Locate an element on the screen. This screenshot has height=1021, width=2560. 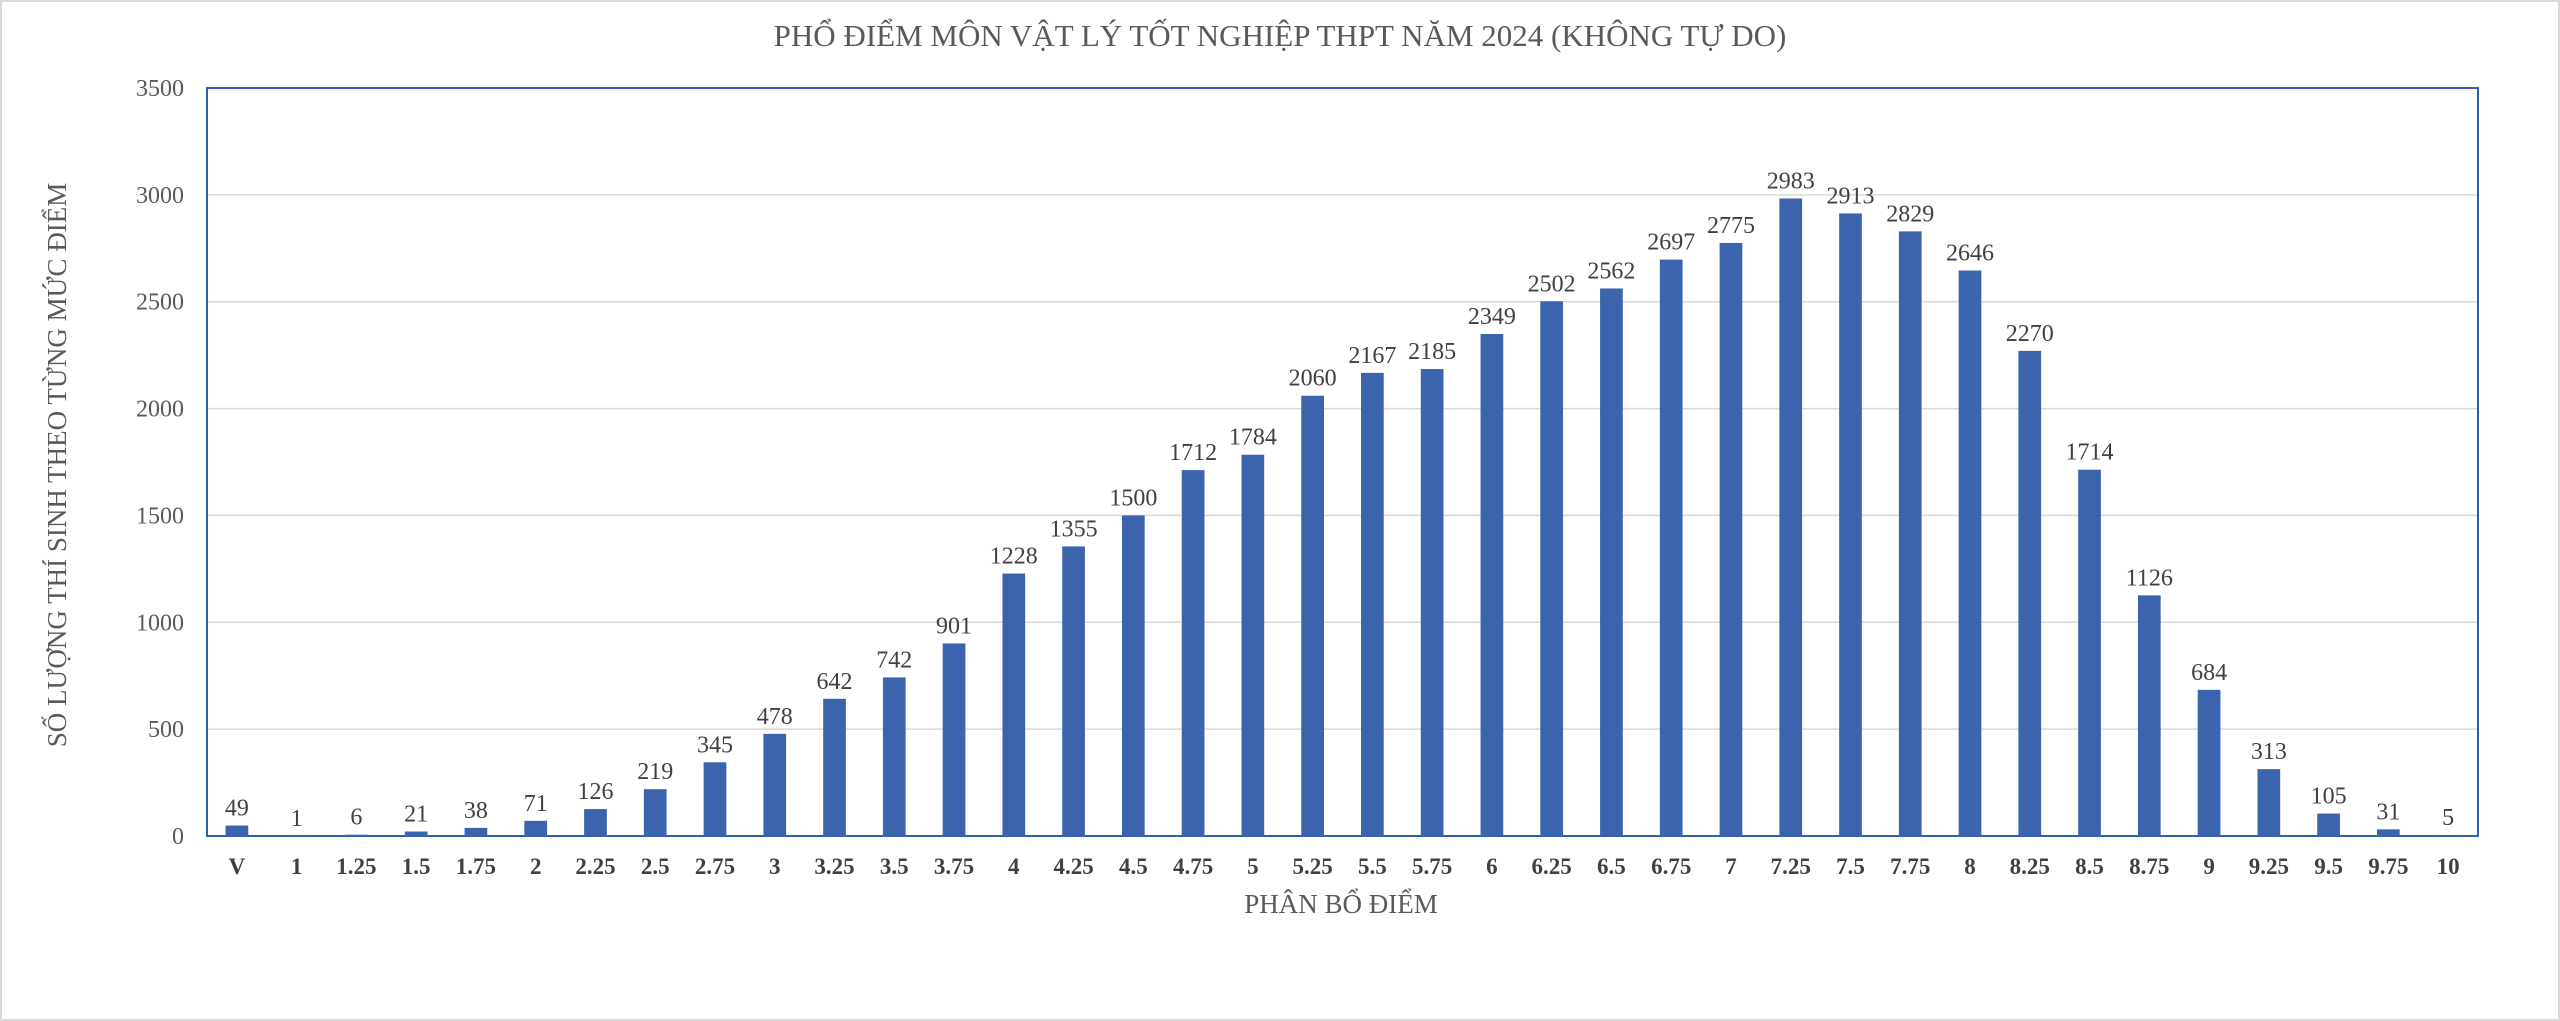
x-tick-label: 2 is located at coordinates (536, 866).